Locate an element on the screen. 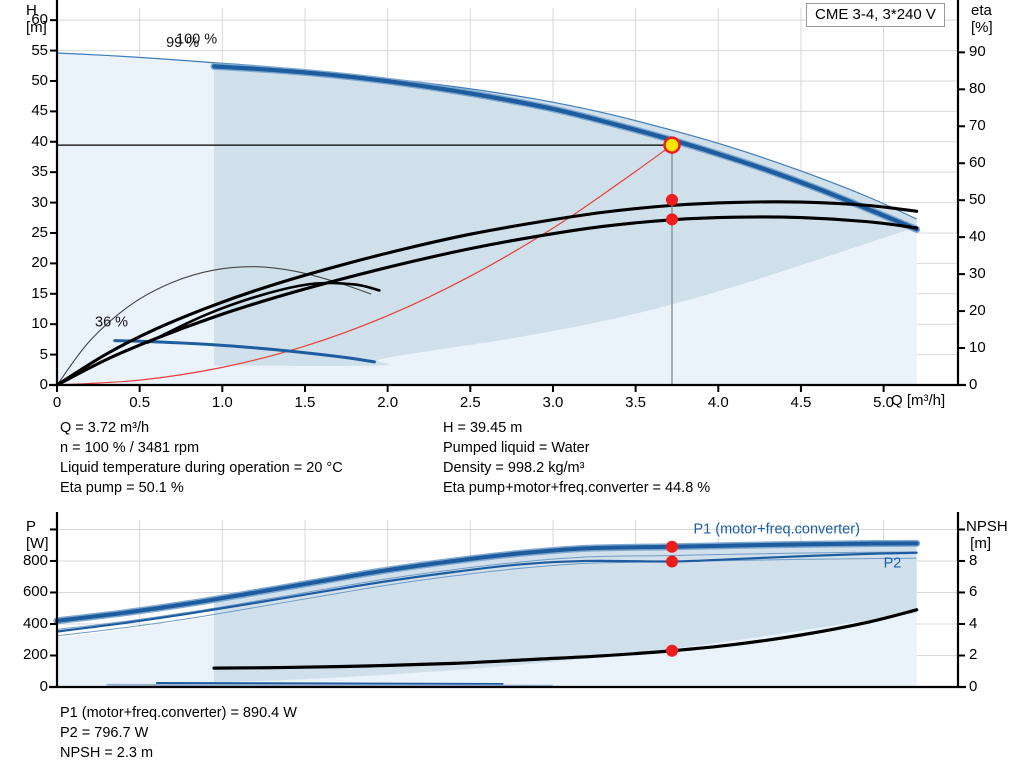  top-x-axis-title: Q [m³/h] is located at coordinates (918, 400).